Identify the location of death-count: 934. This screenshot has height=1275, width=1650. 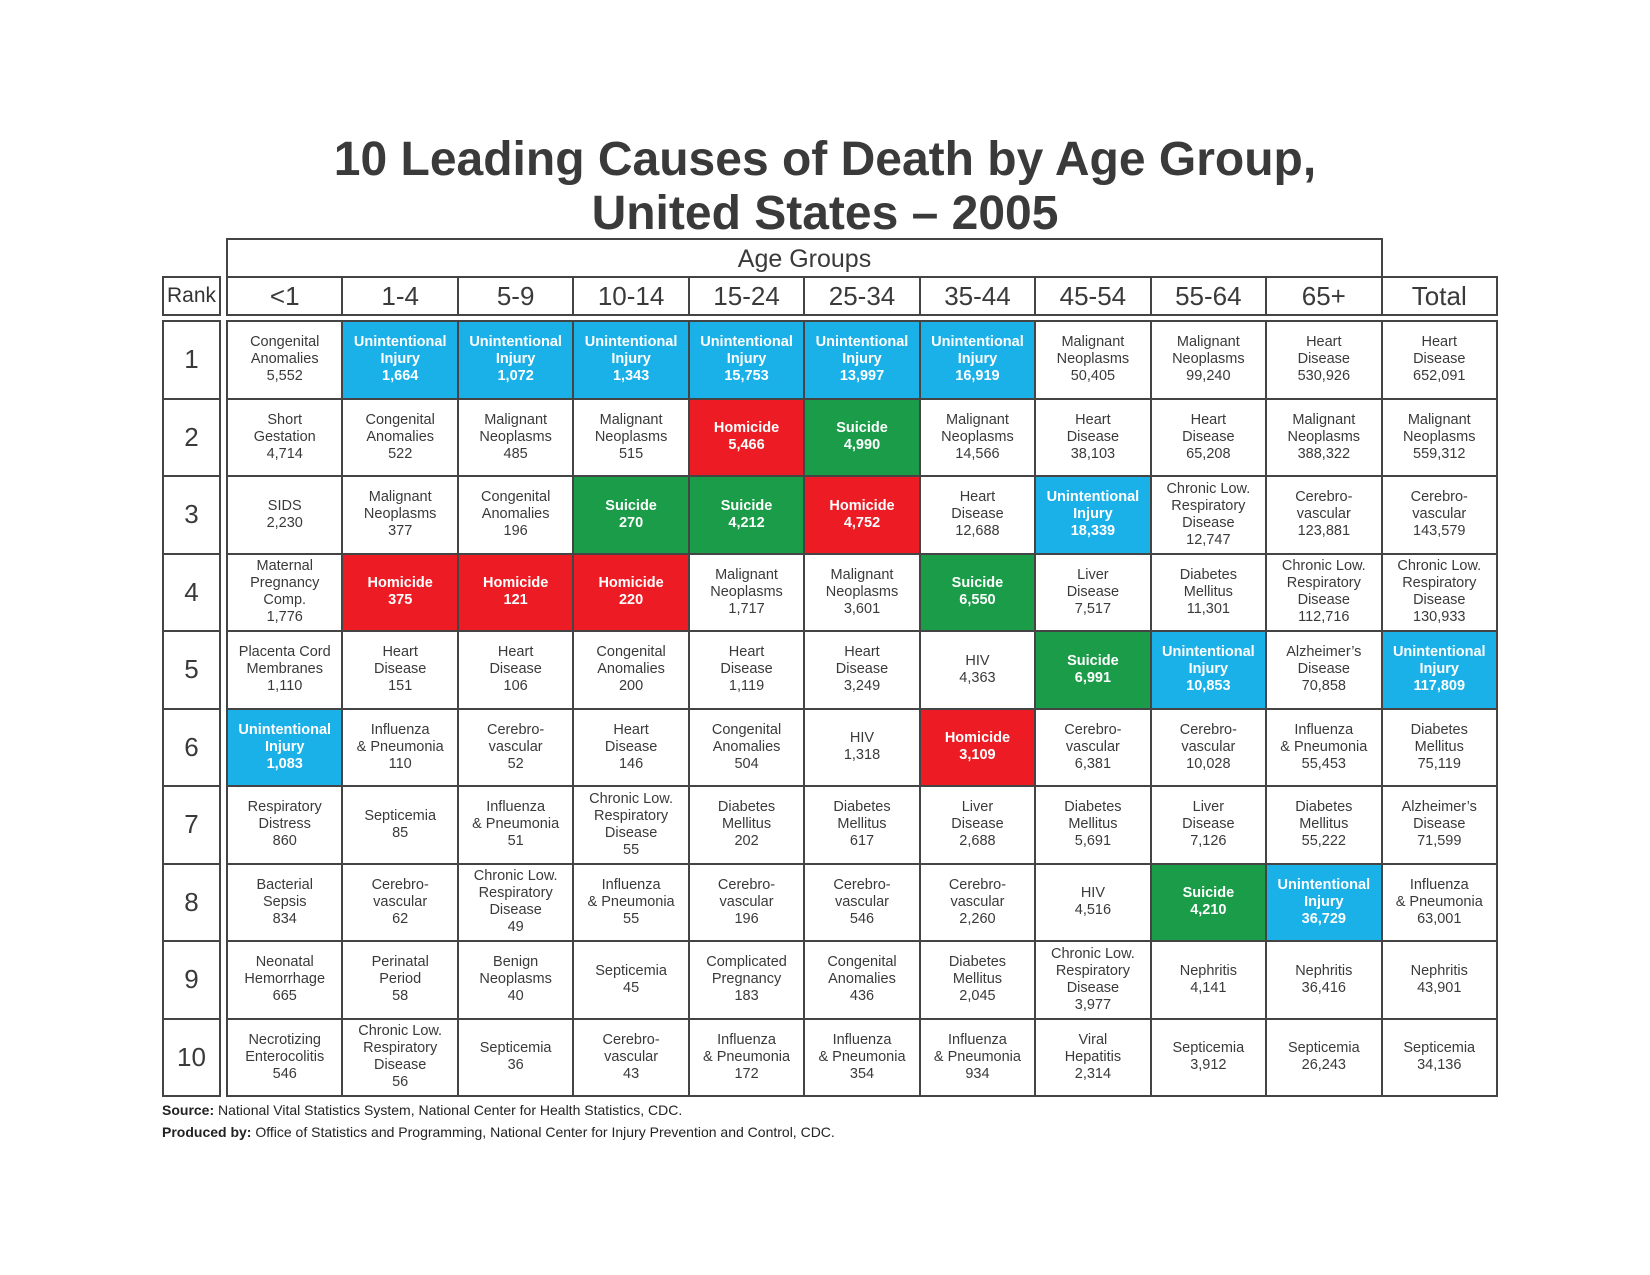
(977, 1073).